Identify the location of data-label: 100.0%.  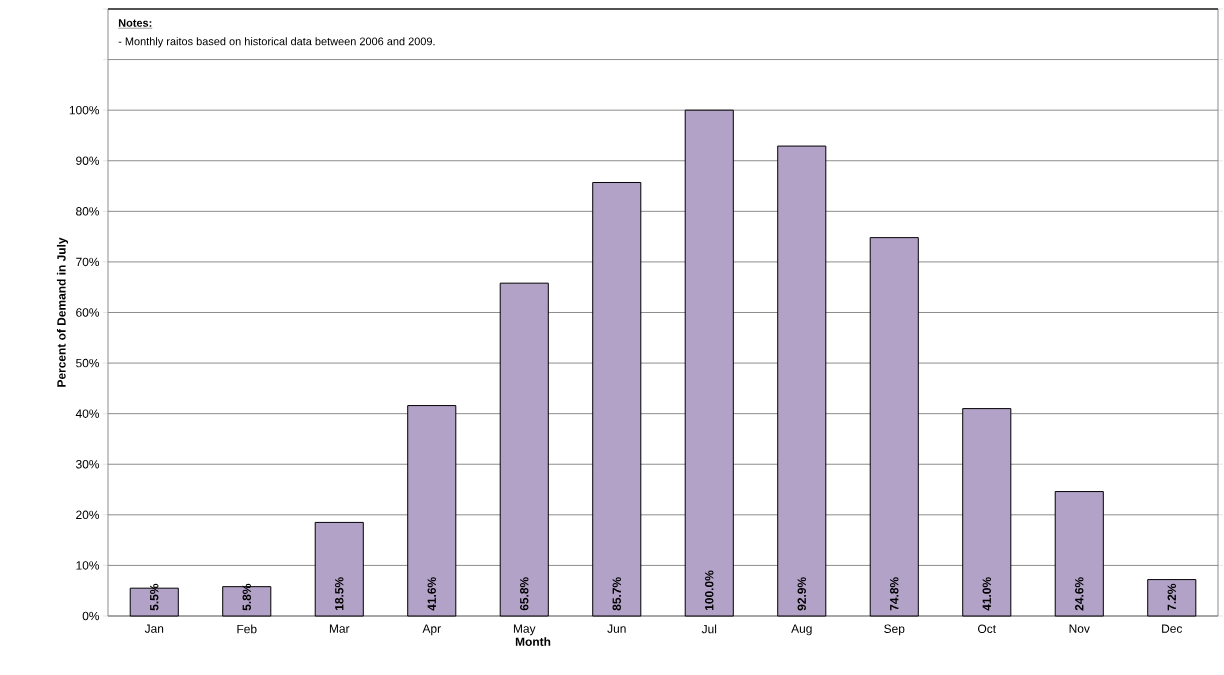
(709, 590).